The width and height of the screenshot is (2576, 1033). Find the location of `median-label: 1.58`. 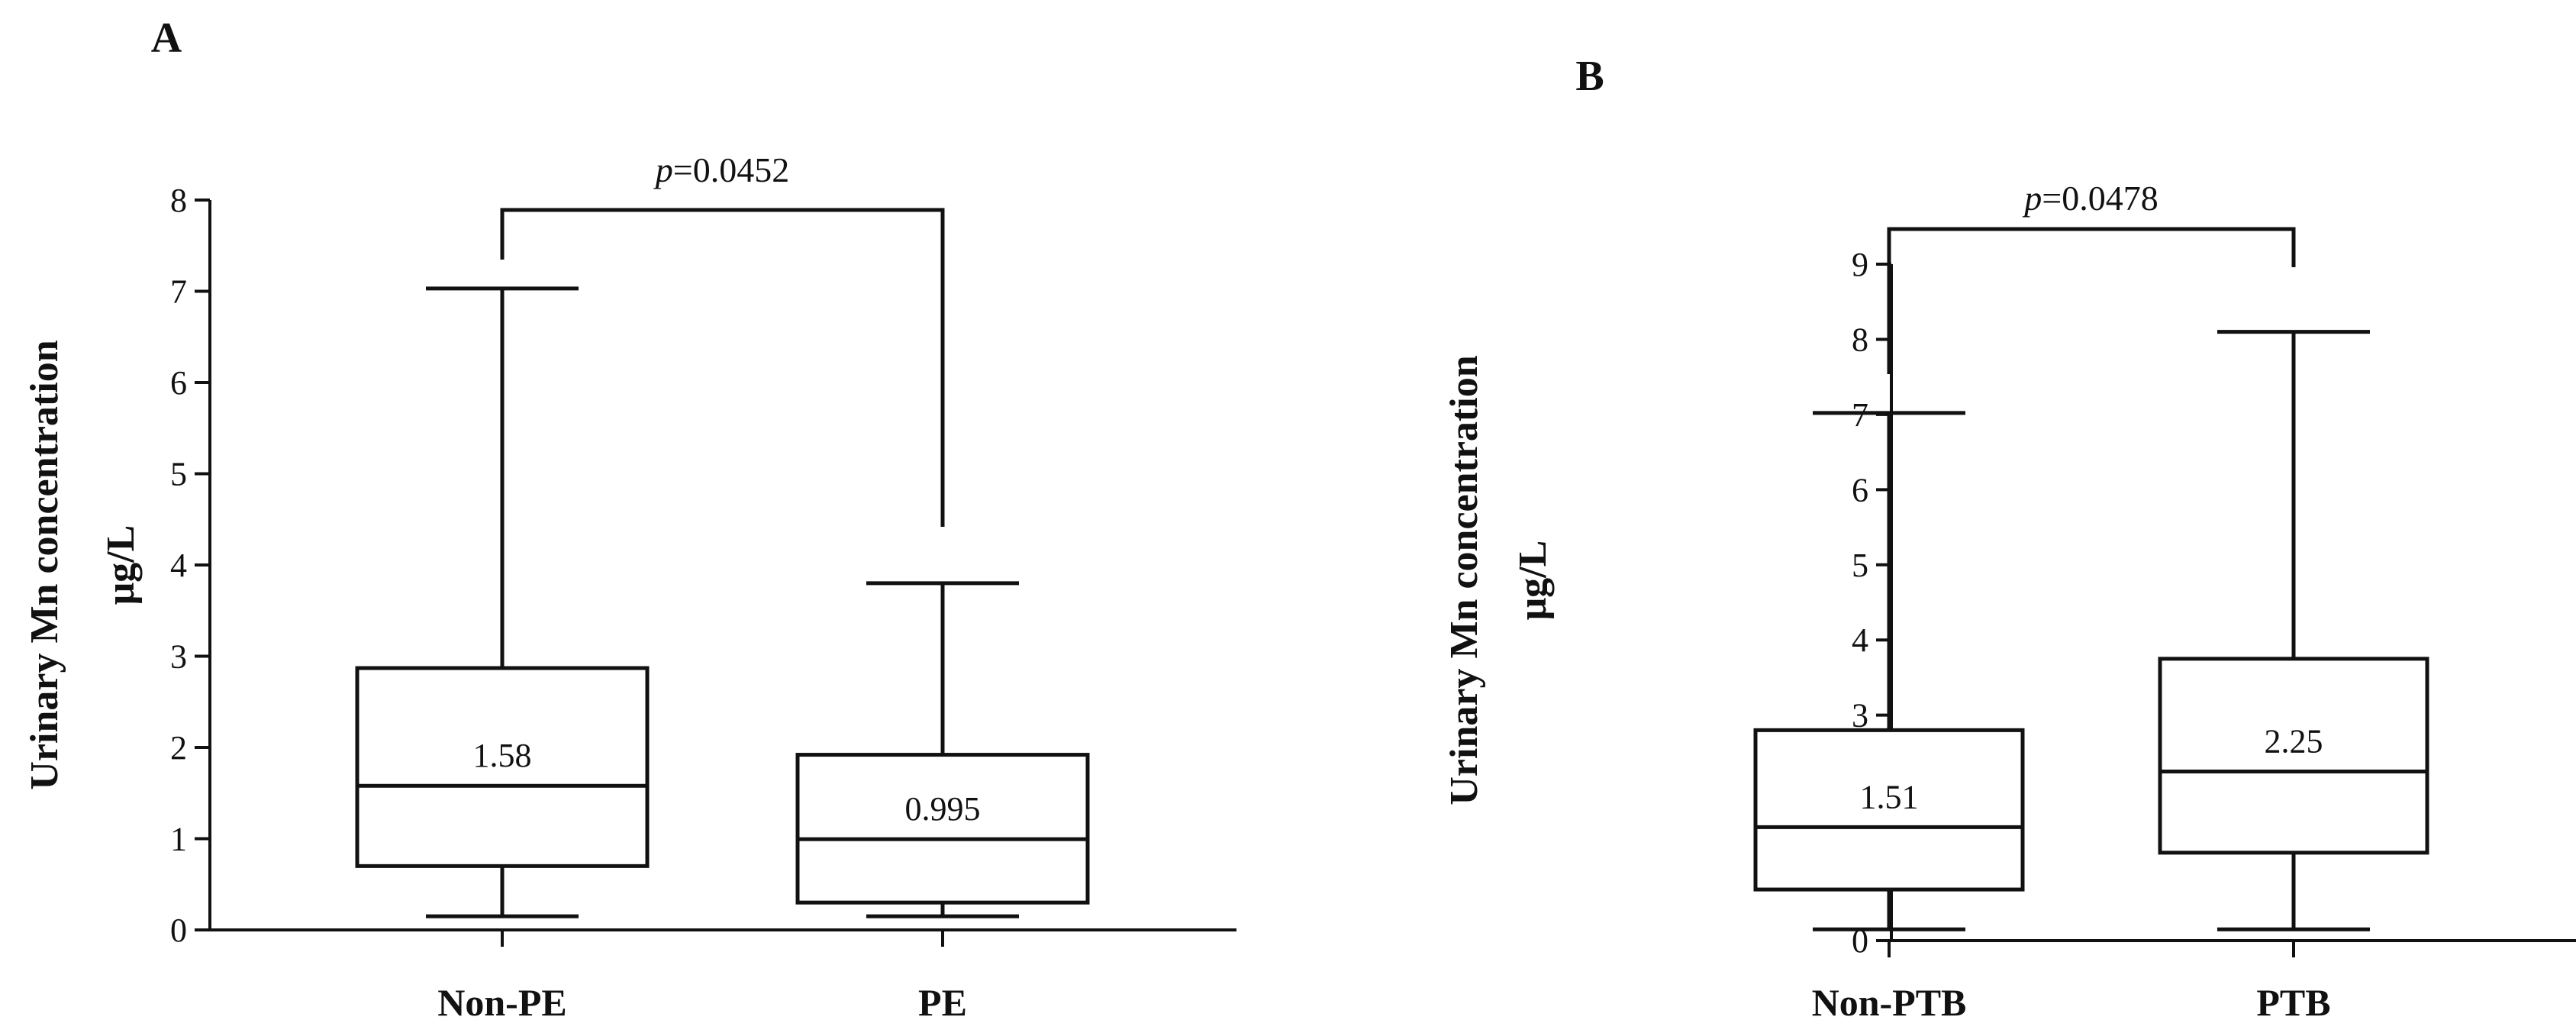

median-label: 1.58 is located at coordinates (503, 755).